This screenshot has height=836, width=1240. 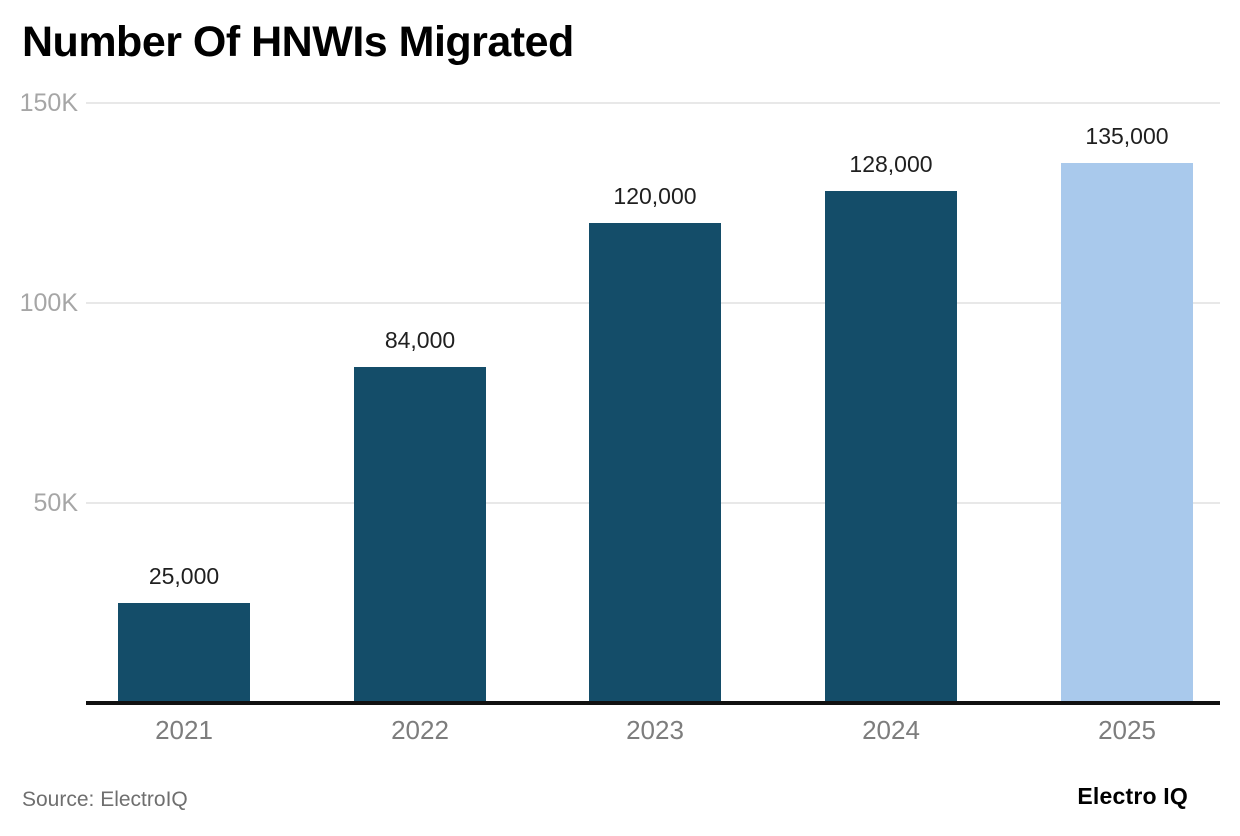 I want to click on bar-value-label-2022: 84,000, so click(x=420, y=340).